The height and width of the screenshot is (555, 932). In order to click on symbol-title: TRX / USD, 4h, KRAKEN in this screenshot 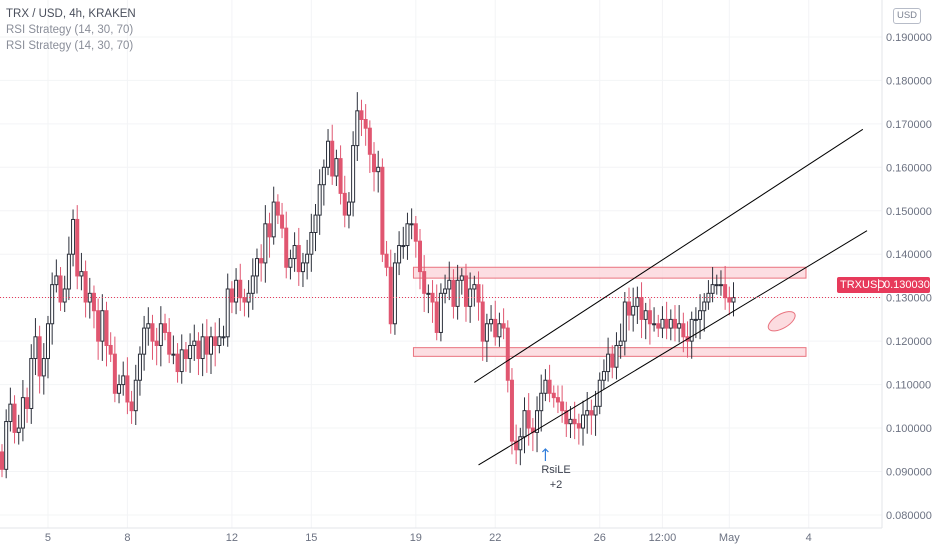, I will do `click(71, 14)`.